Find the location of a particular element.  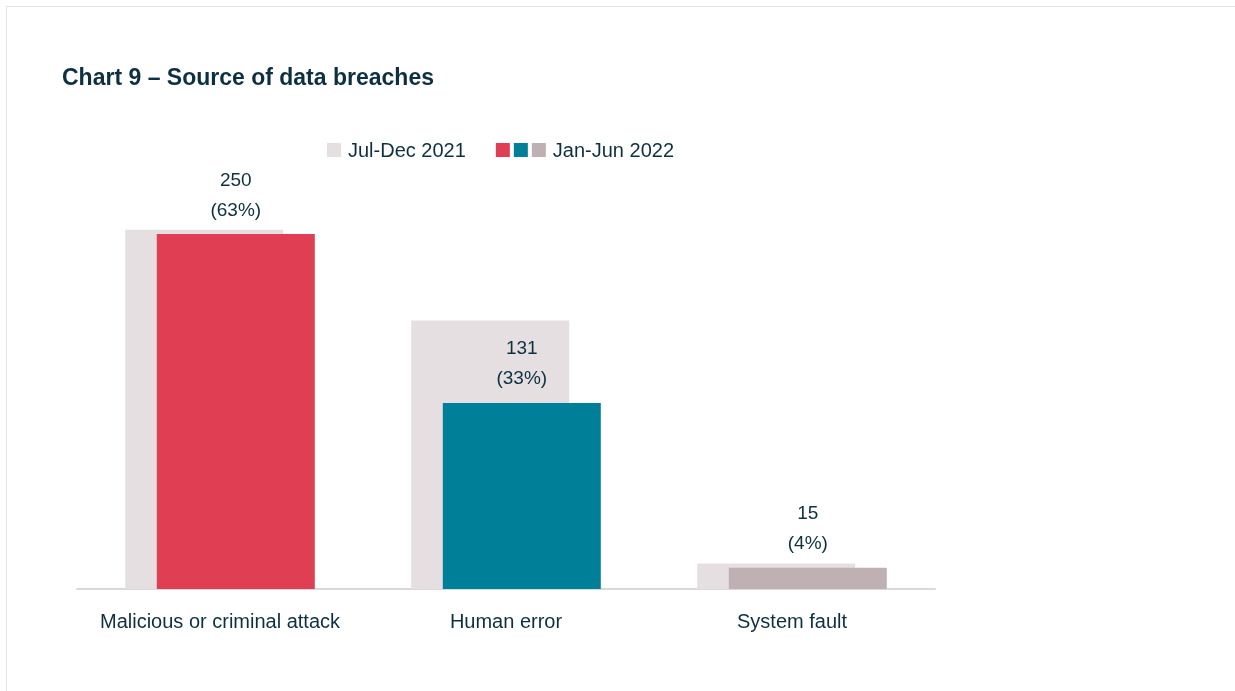

data-label: 131 (33%) is located at coordinates (522, 363).